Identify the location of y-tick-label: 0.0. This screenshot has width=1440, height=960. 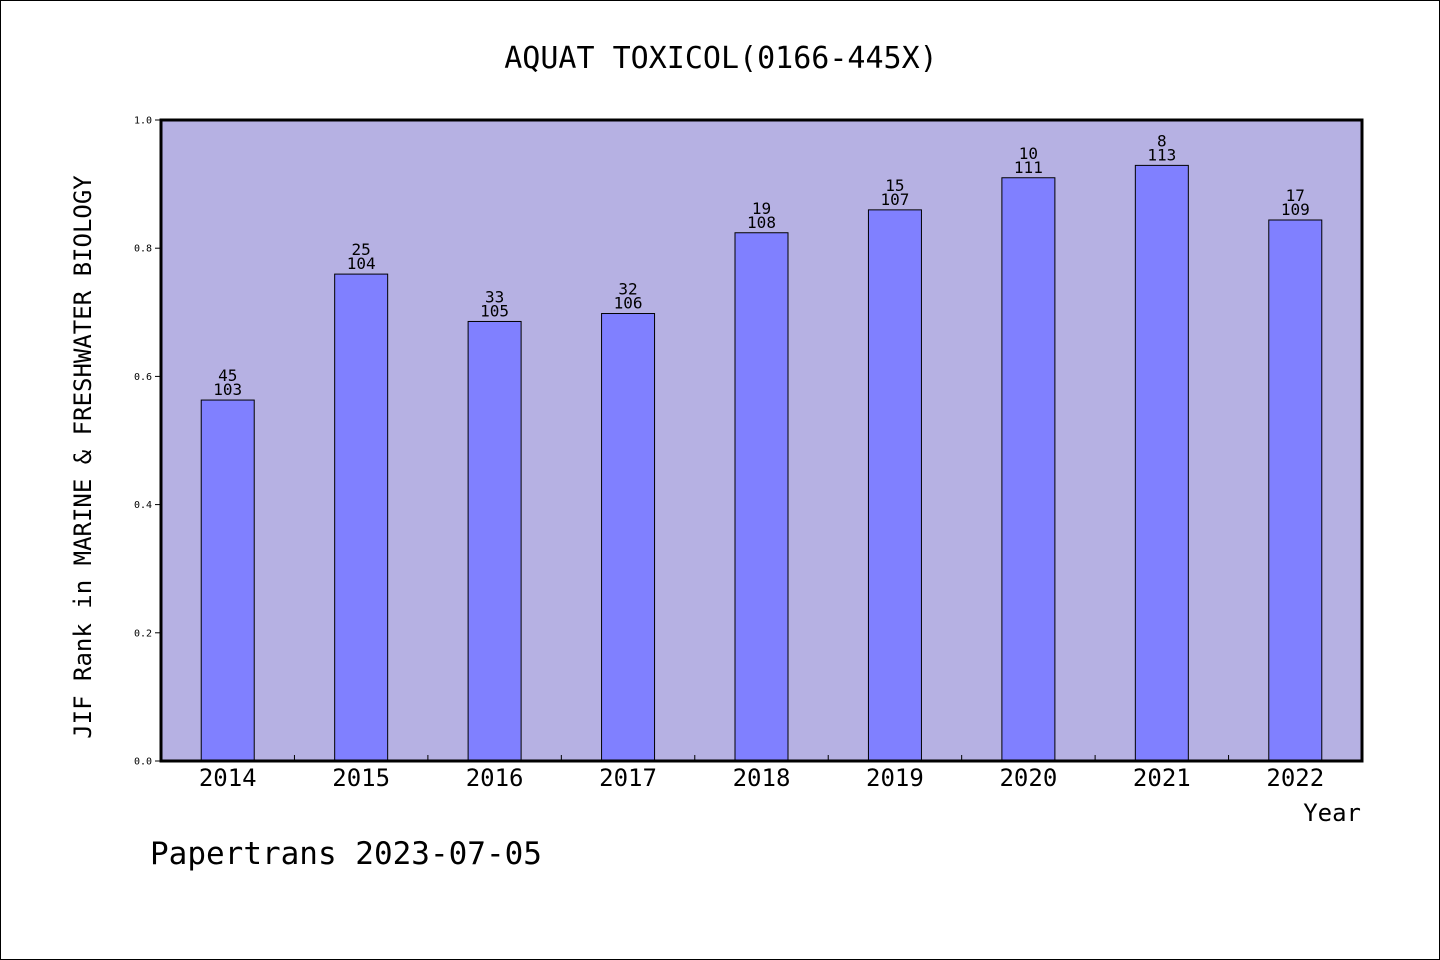
(143, 762).